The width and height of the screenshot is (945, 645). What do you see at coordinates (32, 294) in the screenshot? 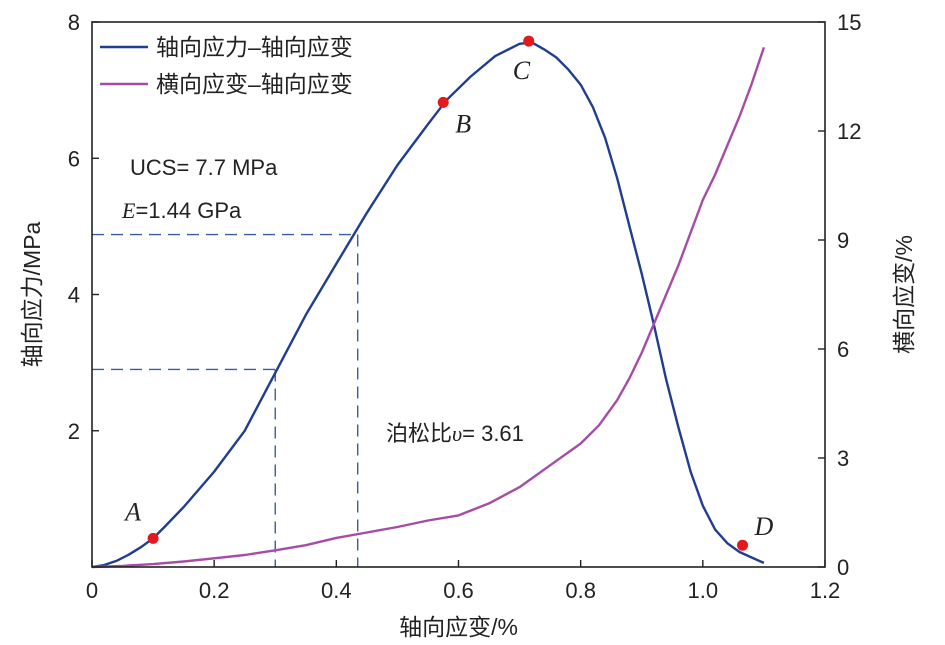
I see `y-axis-label: 轴向应力/MPa` at bounding box center [32, 294].